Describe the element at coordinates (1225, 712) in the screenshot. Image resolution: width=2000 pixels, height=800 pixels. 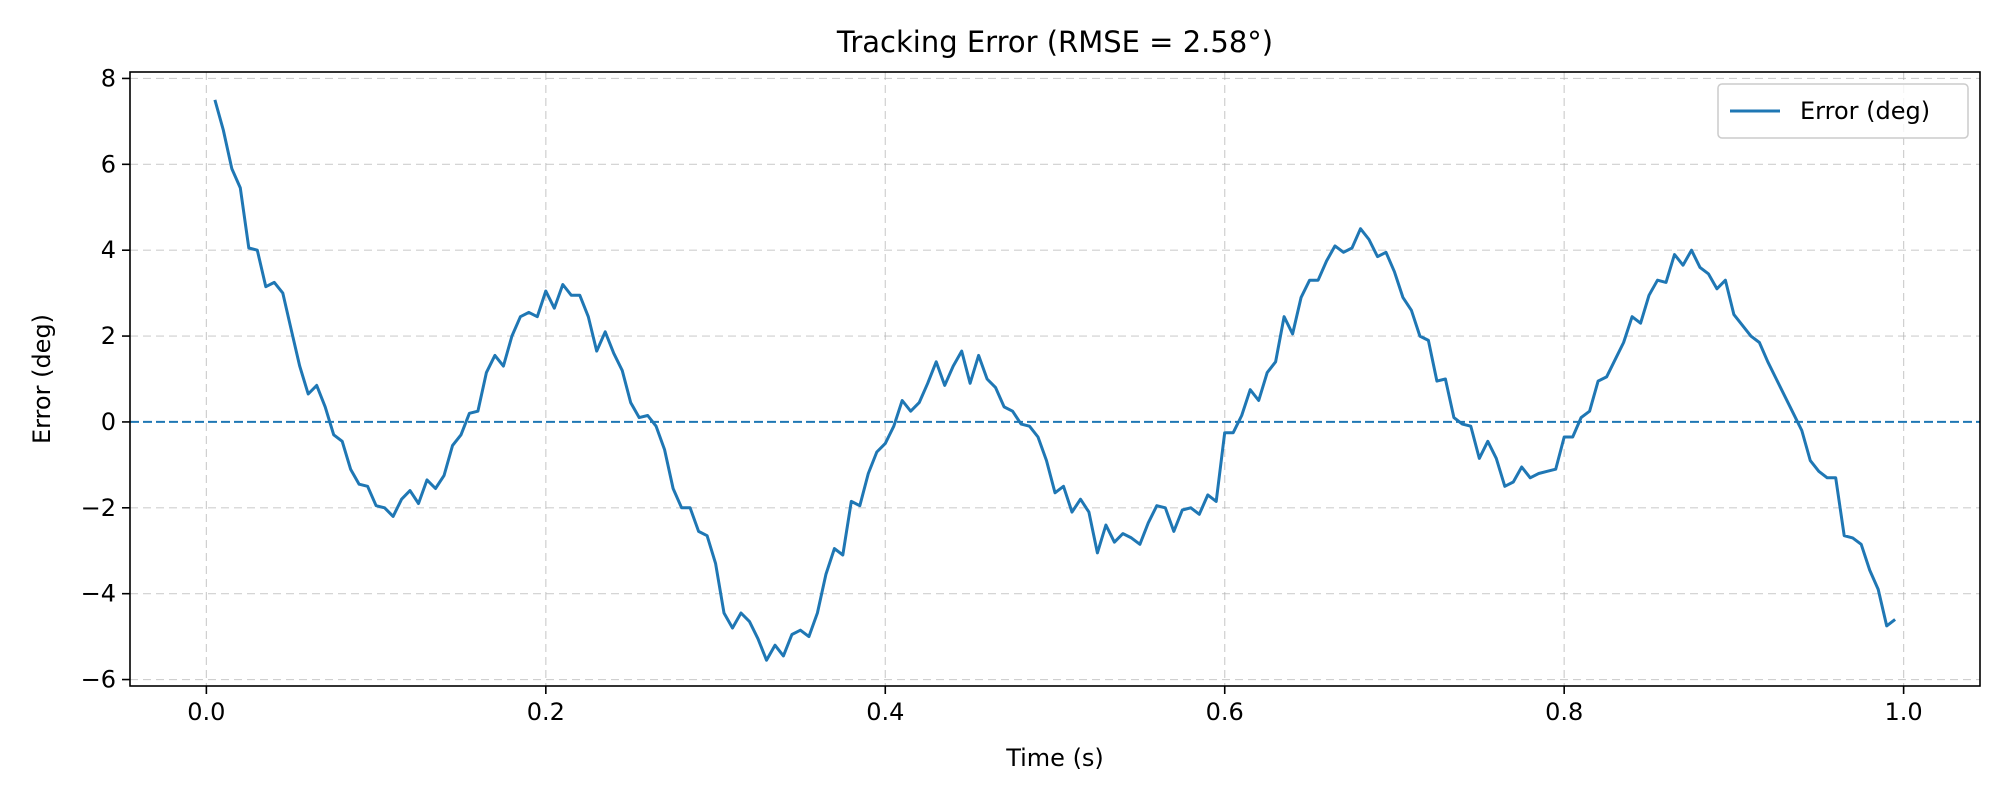
I see `x-tick-label: 0.6` at that location.